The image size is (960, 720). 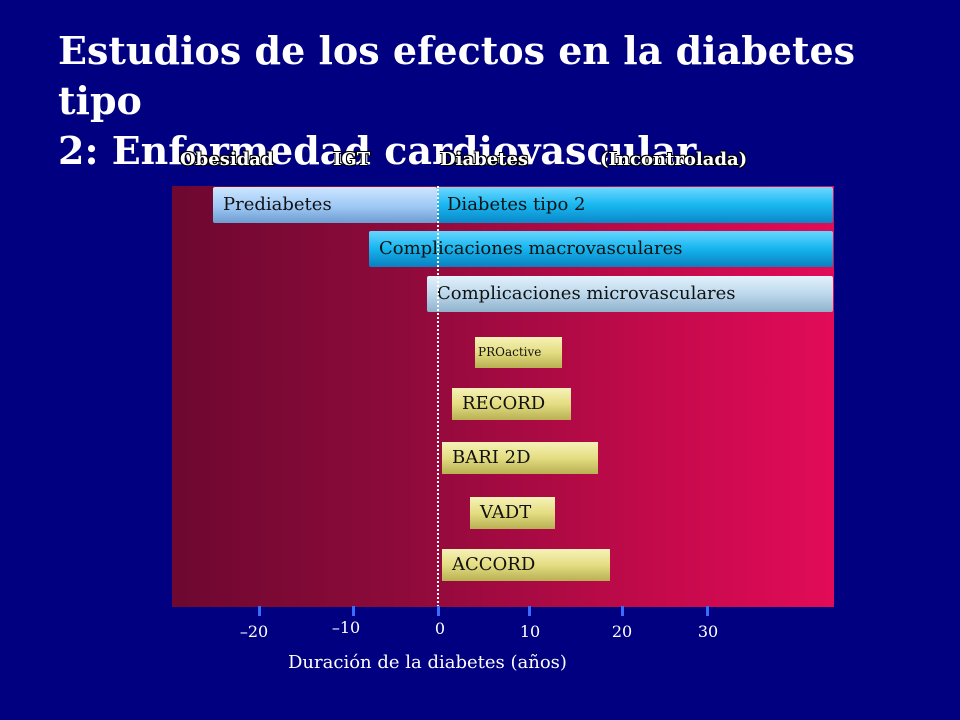 What do you see at coordinates (427, 662) in the screenshot?
I see `x-axis-label: Duración de la diabetes (años)` at bounding box center [427, 662].